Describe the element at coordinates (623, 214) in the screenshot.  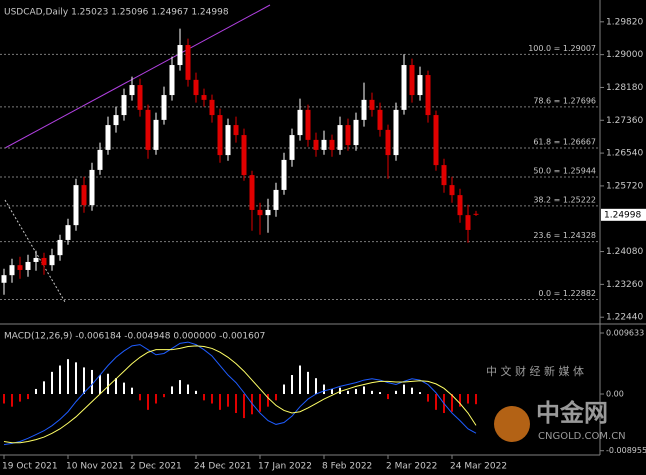
I see `price-box` at that location.